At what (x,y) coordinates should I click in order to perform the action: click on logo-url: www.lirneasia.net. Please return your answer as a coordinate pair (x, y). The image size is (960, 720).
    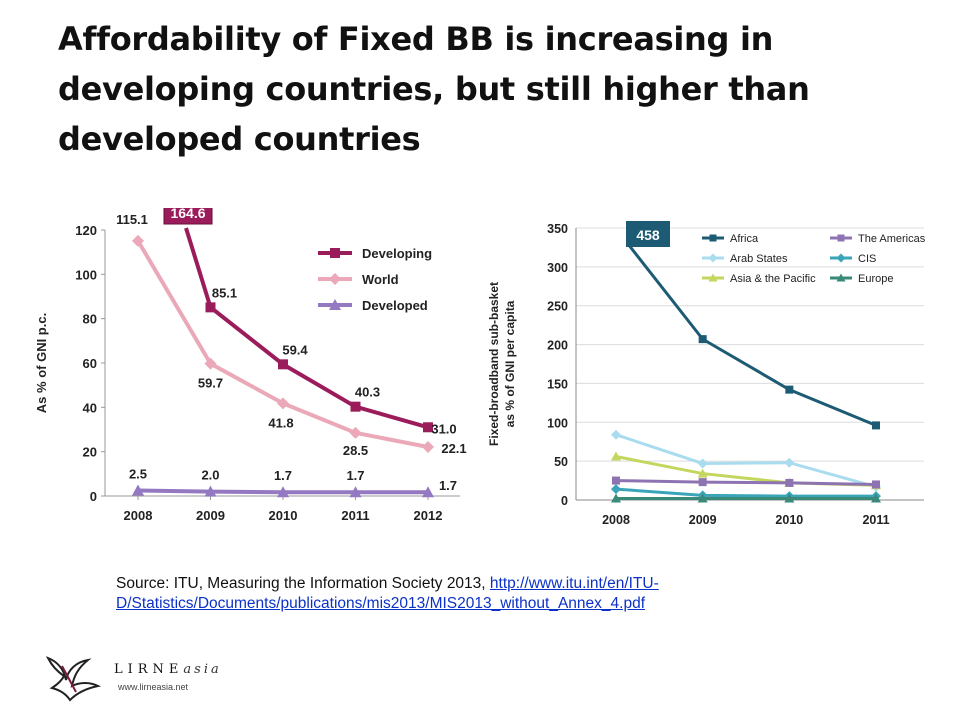
    Looking at the image, I should click on (153, 687).